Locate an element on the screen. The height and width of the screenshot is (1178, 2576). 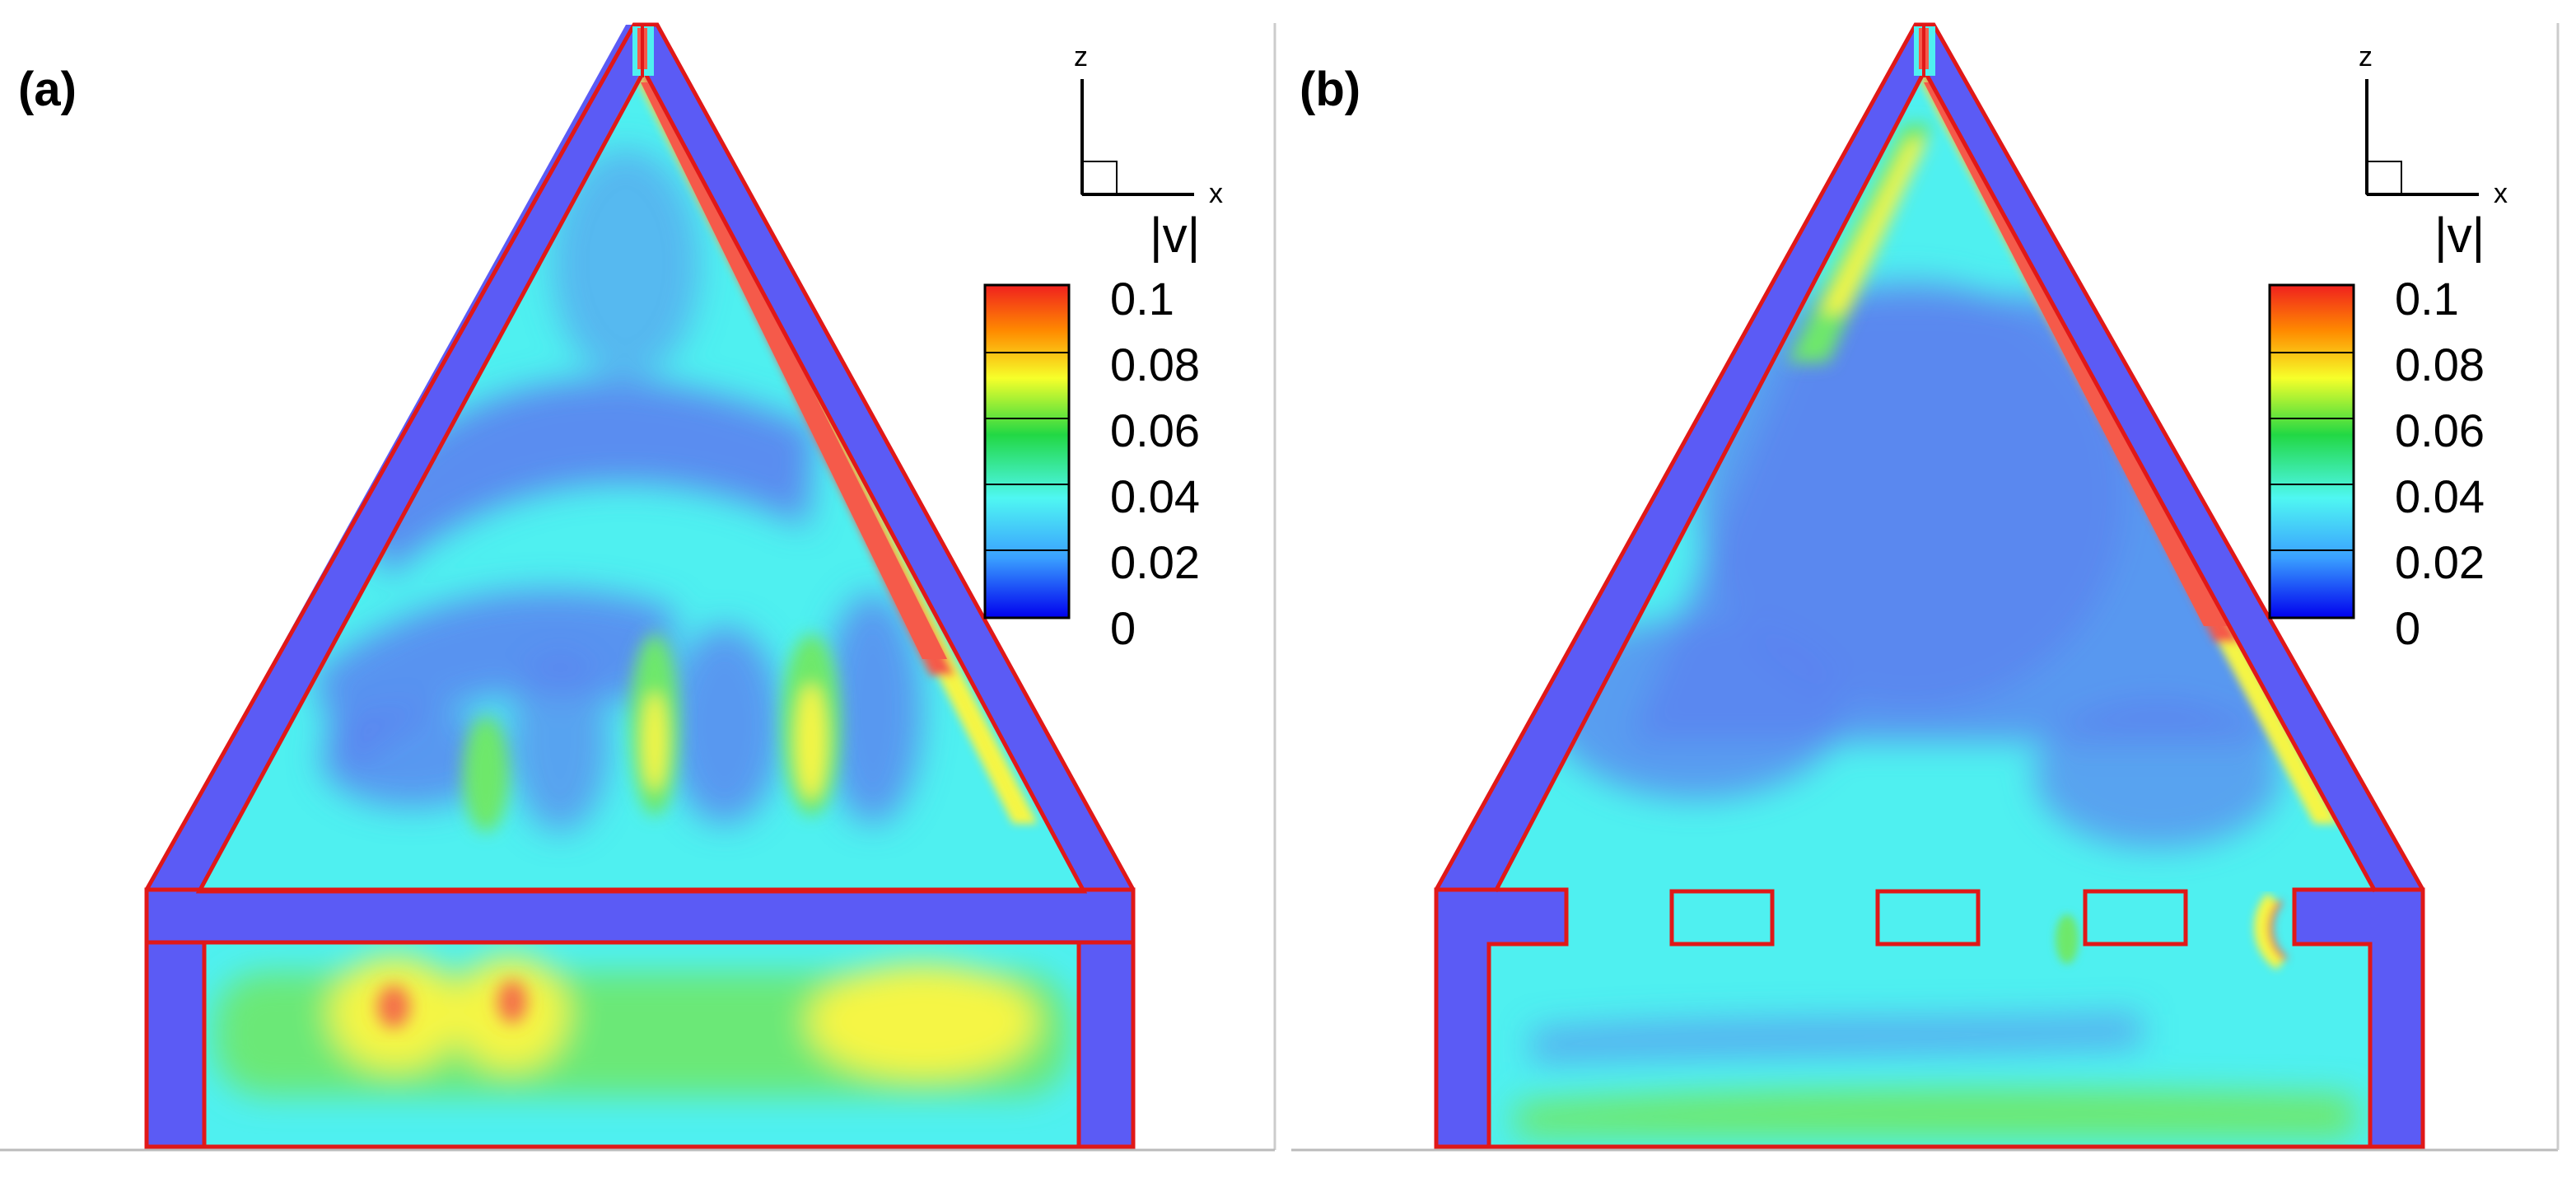
outline-box-a is located at coordinates (640, 1044).